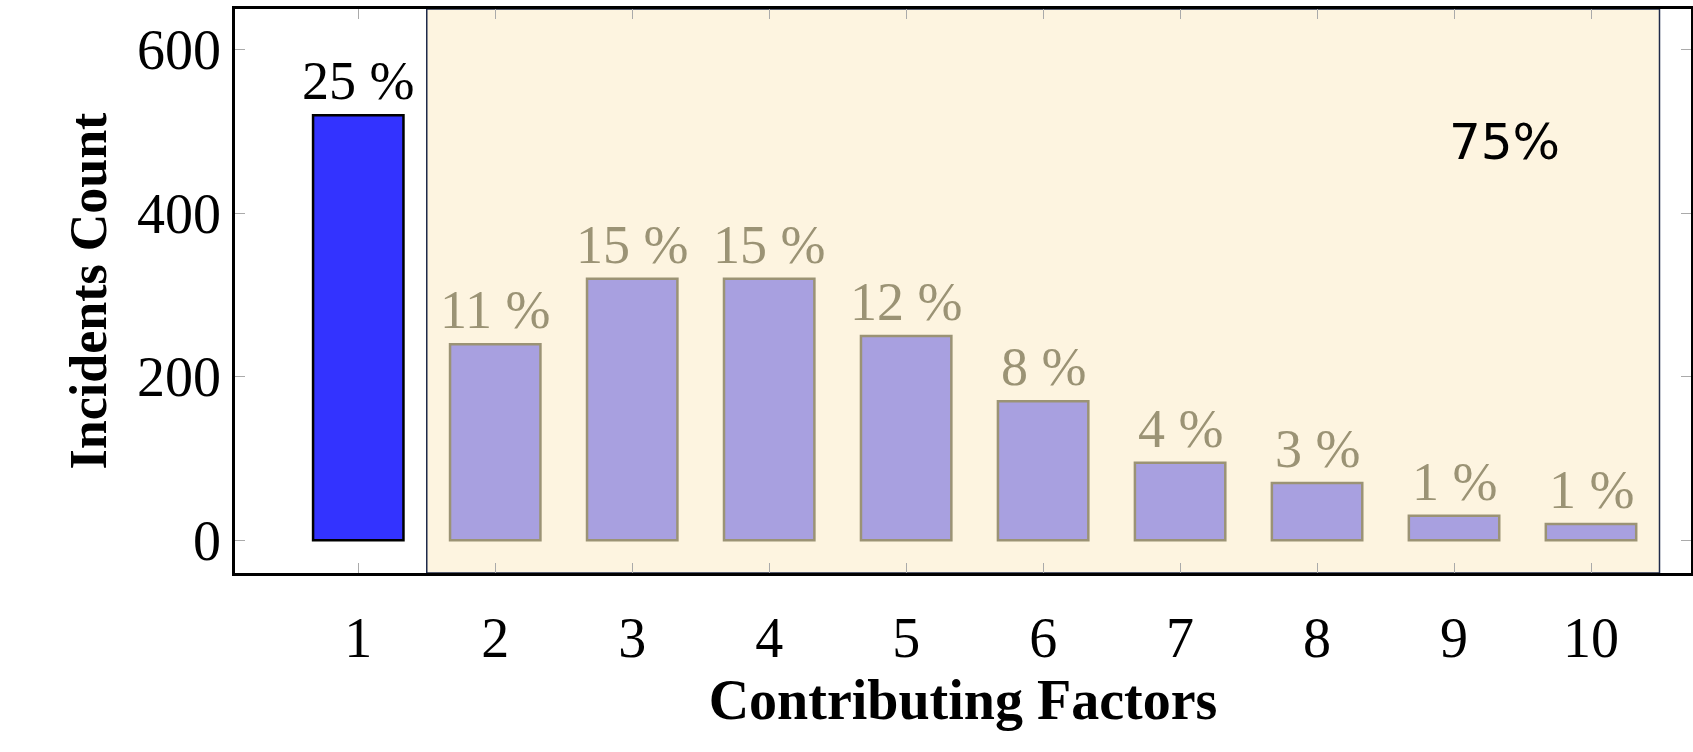 The image size is (1693, 752). Describe the element at coordinates (179, 50) in the screenshot. I see `y-tick-label: 600` at that location.